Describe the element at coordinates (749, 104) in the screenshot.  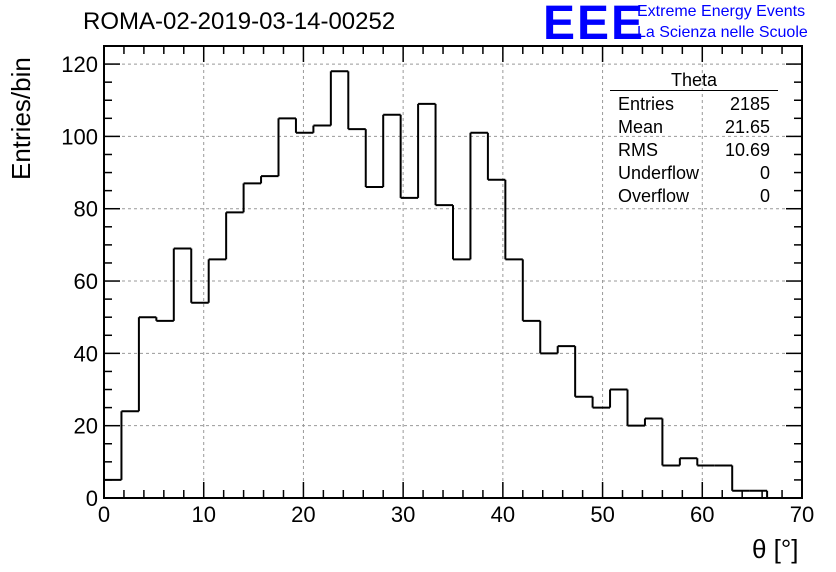
I see `stats-value: 2185` at that location.